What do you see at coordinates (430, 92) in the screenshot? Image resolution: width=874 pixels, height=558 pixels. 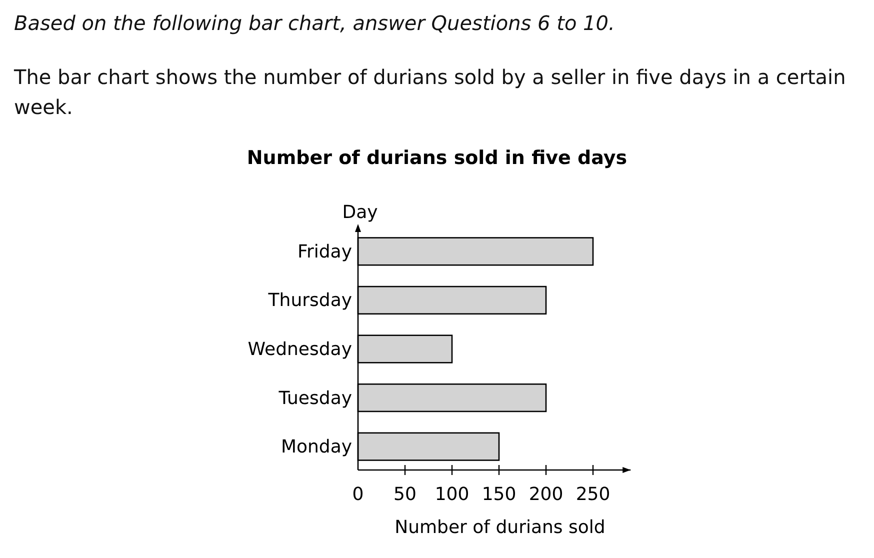 I see `text: The bar chart shows the number of durians sold by a seller in five days in a certain week.` at bounding box center [430, 92].